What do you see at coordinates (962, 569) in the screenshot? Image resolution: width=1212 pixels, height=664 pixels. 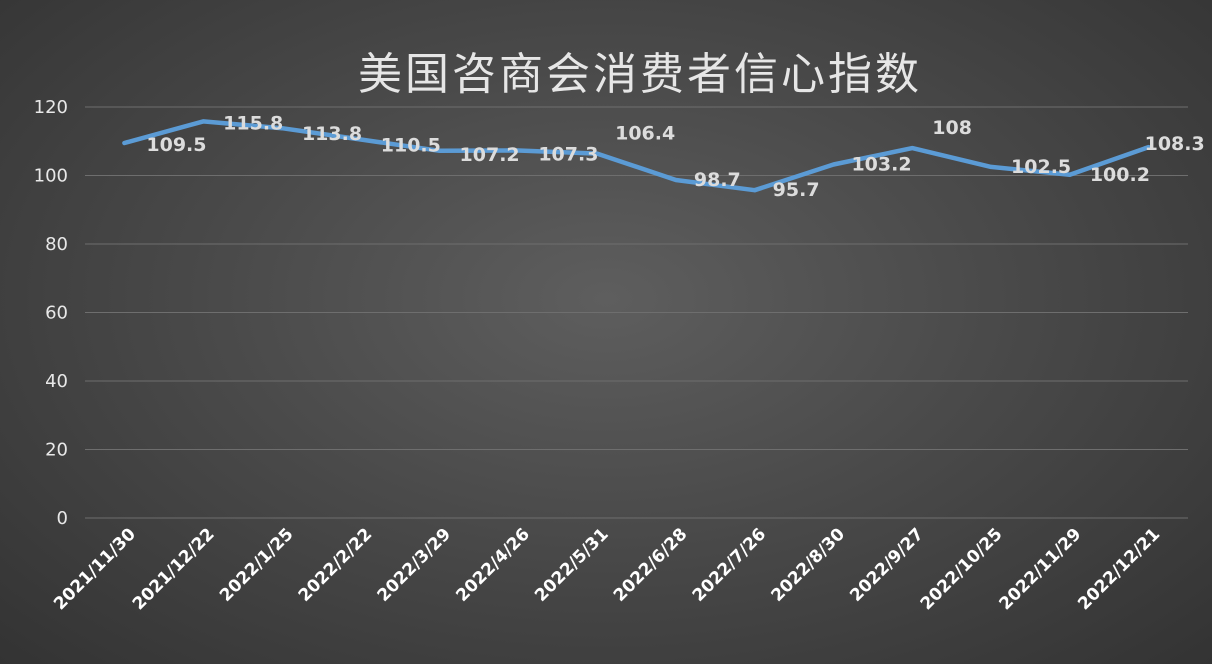 I see `x-tick-label: 2022/10/25` at bounding box center [962, 569].